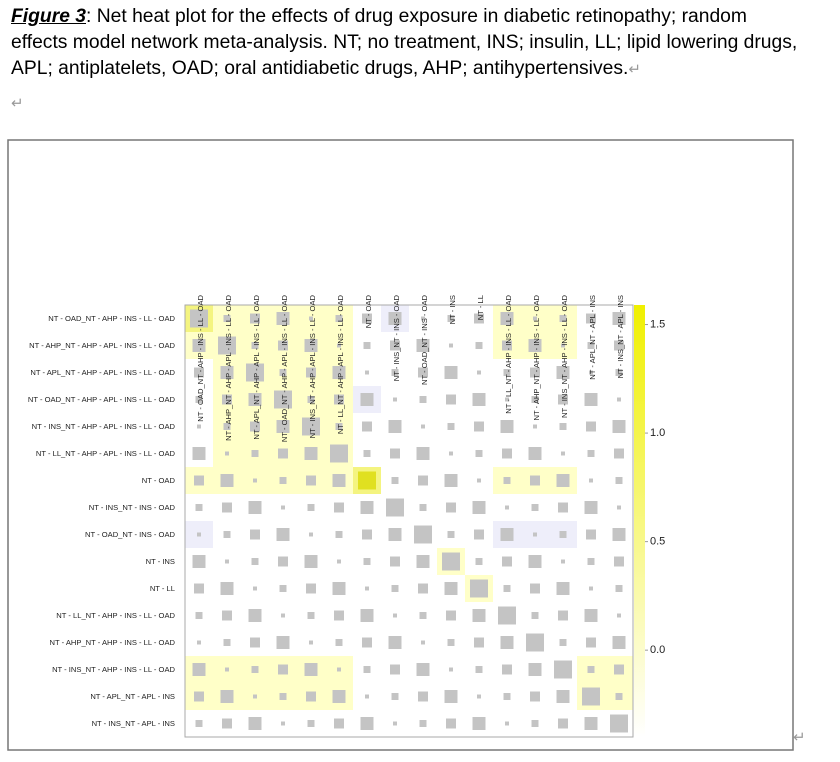  I want to click on col-label: NT - LL_NT - AHP - APL - INS - LL - OAD, so click(340, 364).